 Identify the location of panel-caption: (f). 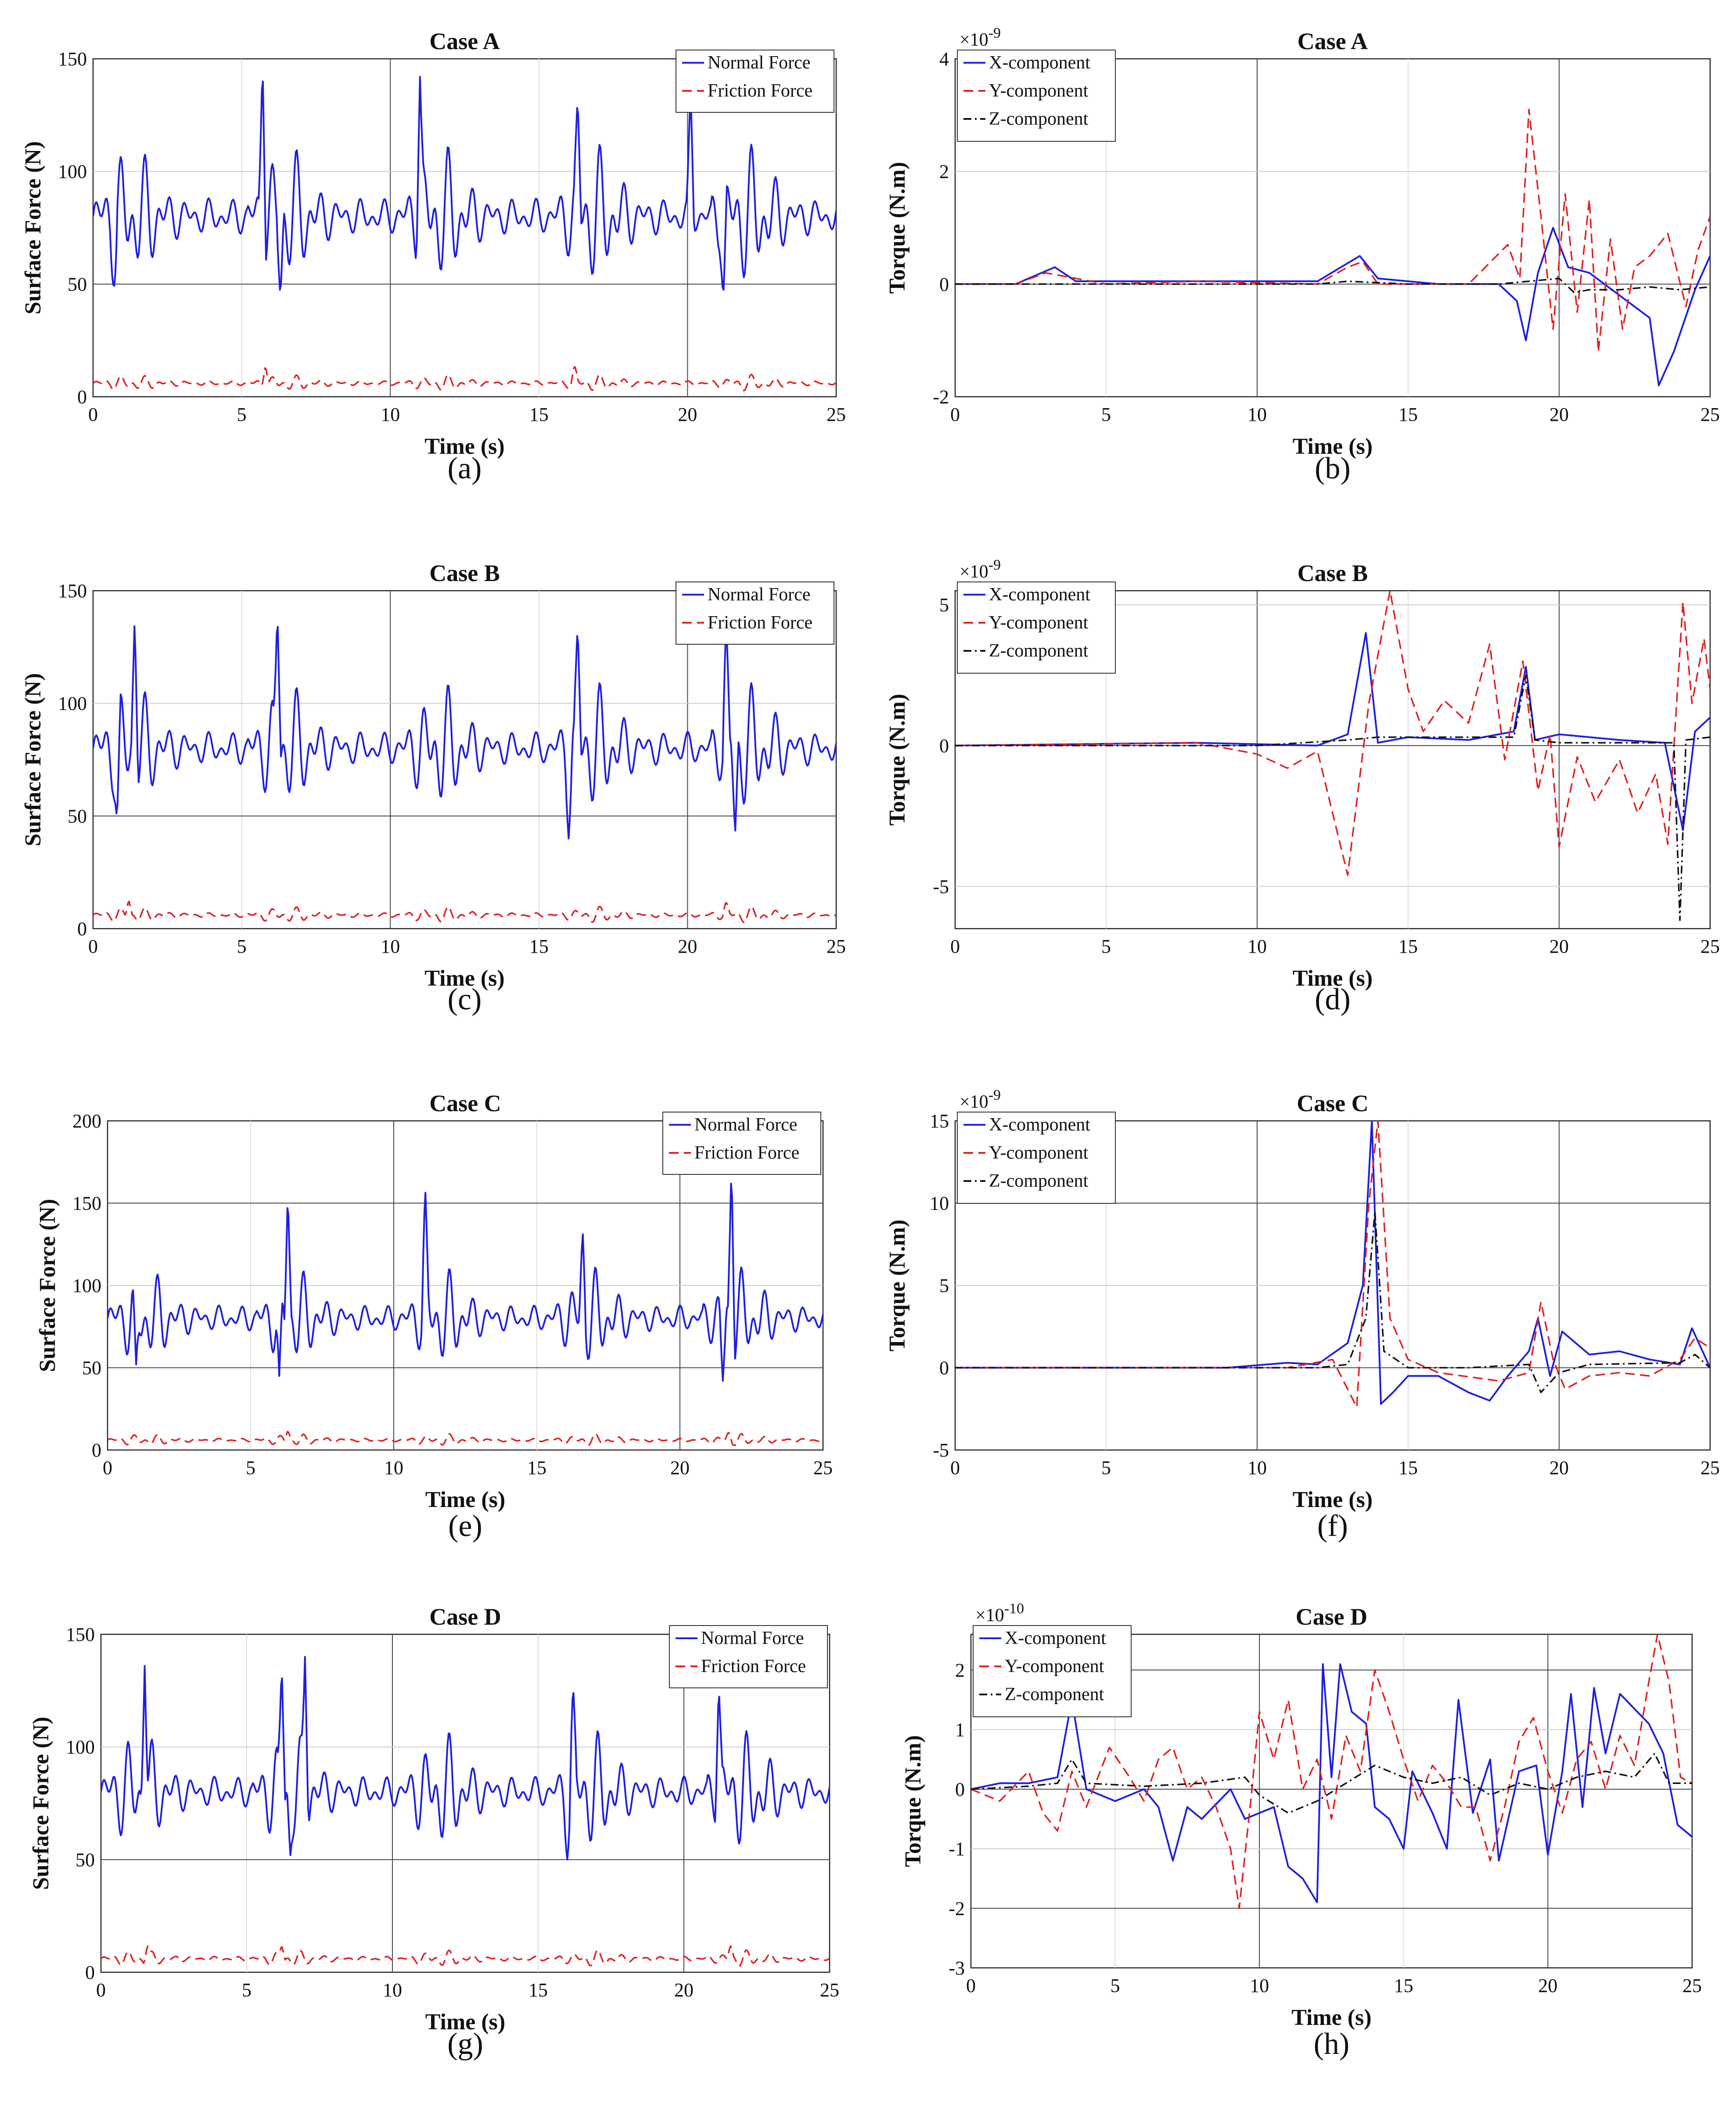
(1332, 1526).